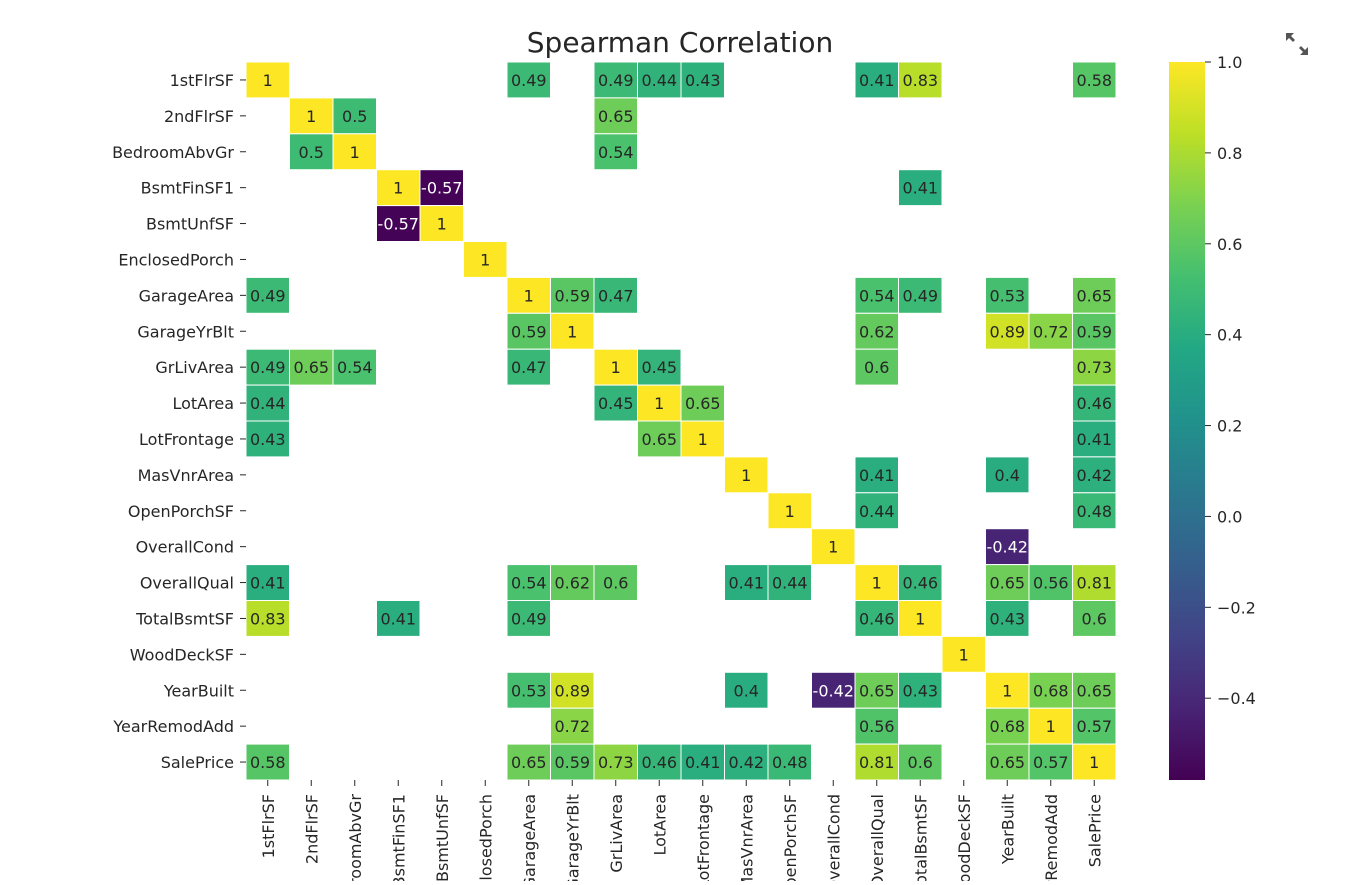 The height and width of the screenshot is (885, 1354). What do you see at coordinates (173, 726) in the screenshot?
I see `y-tick-label: YearRemodAdd` at bounding box center [173, 726].